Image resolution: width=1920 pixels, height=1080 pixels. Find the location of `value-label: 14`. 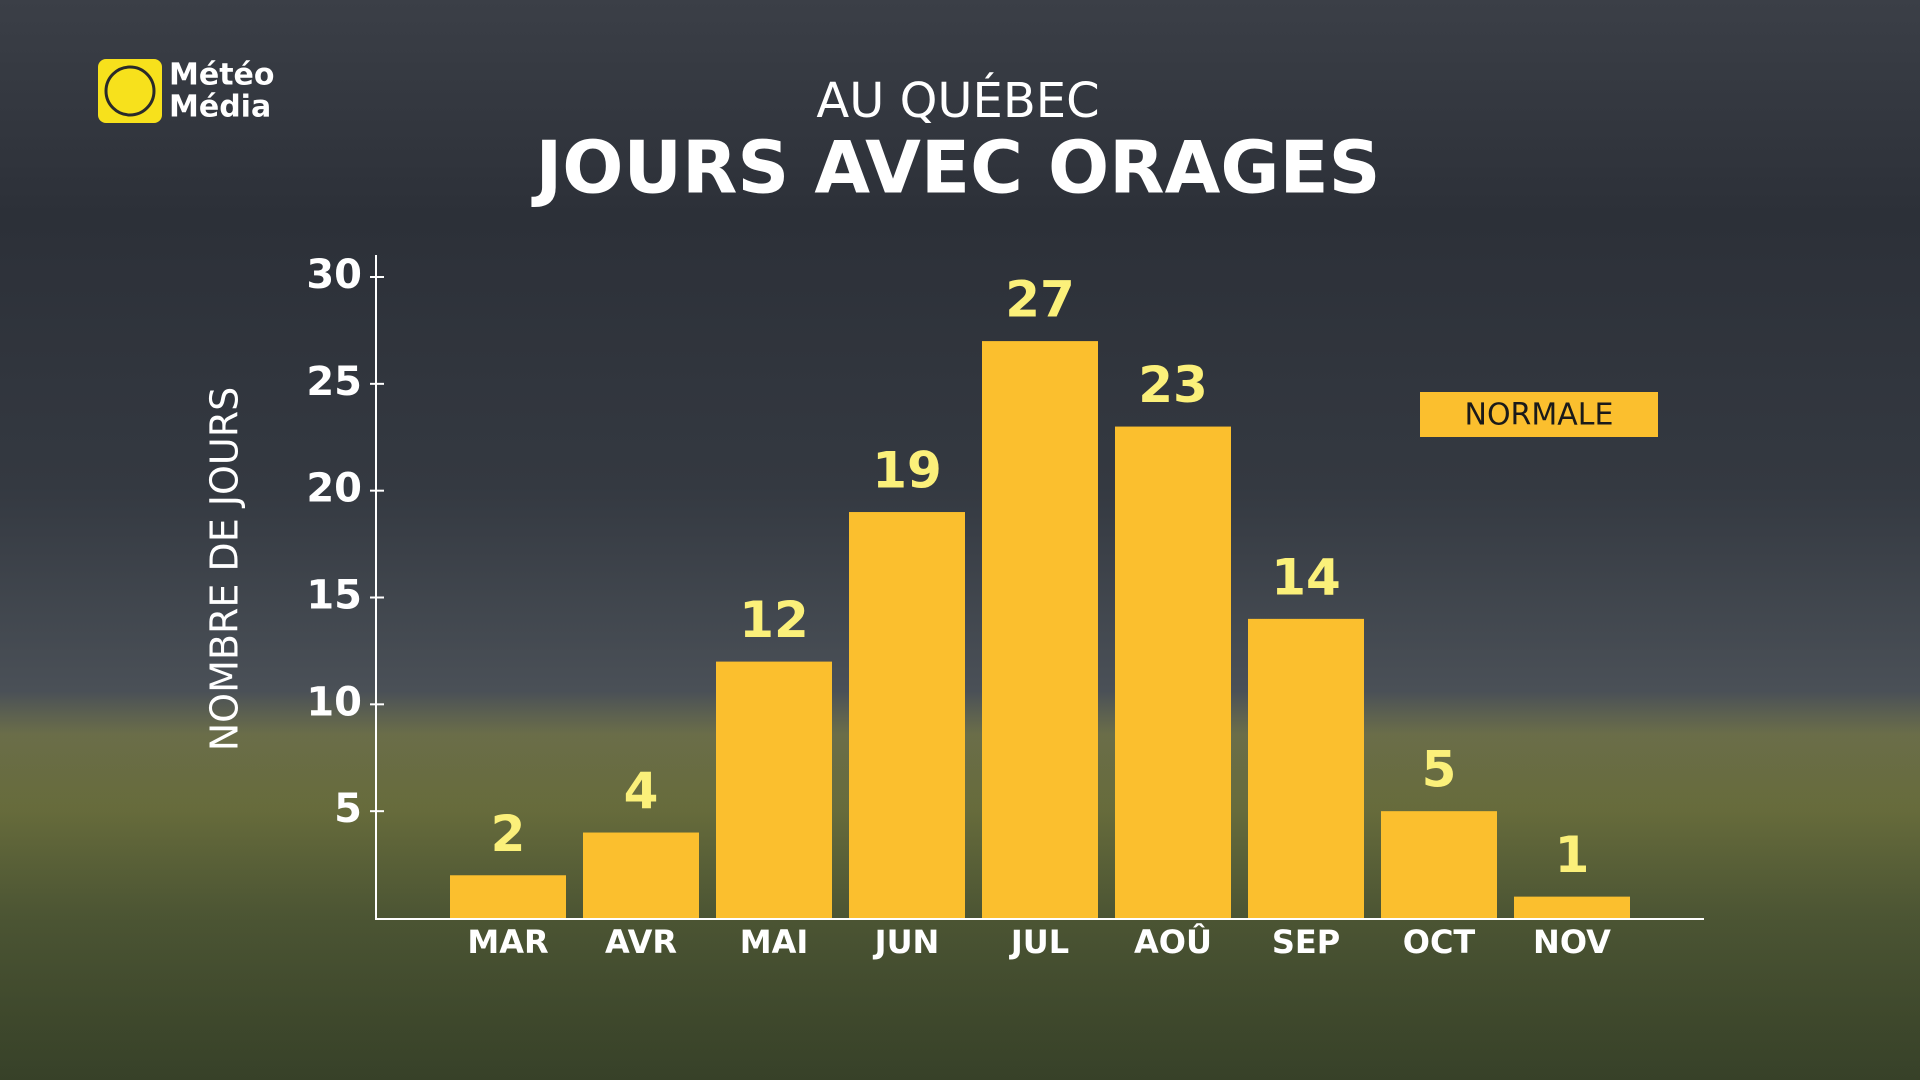

value-label: 14 is located at coordinates (1306, 577).